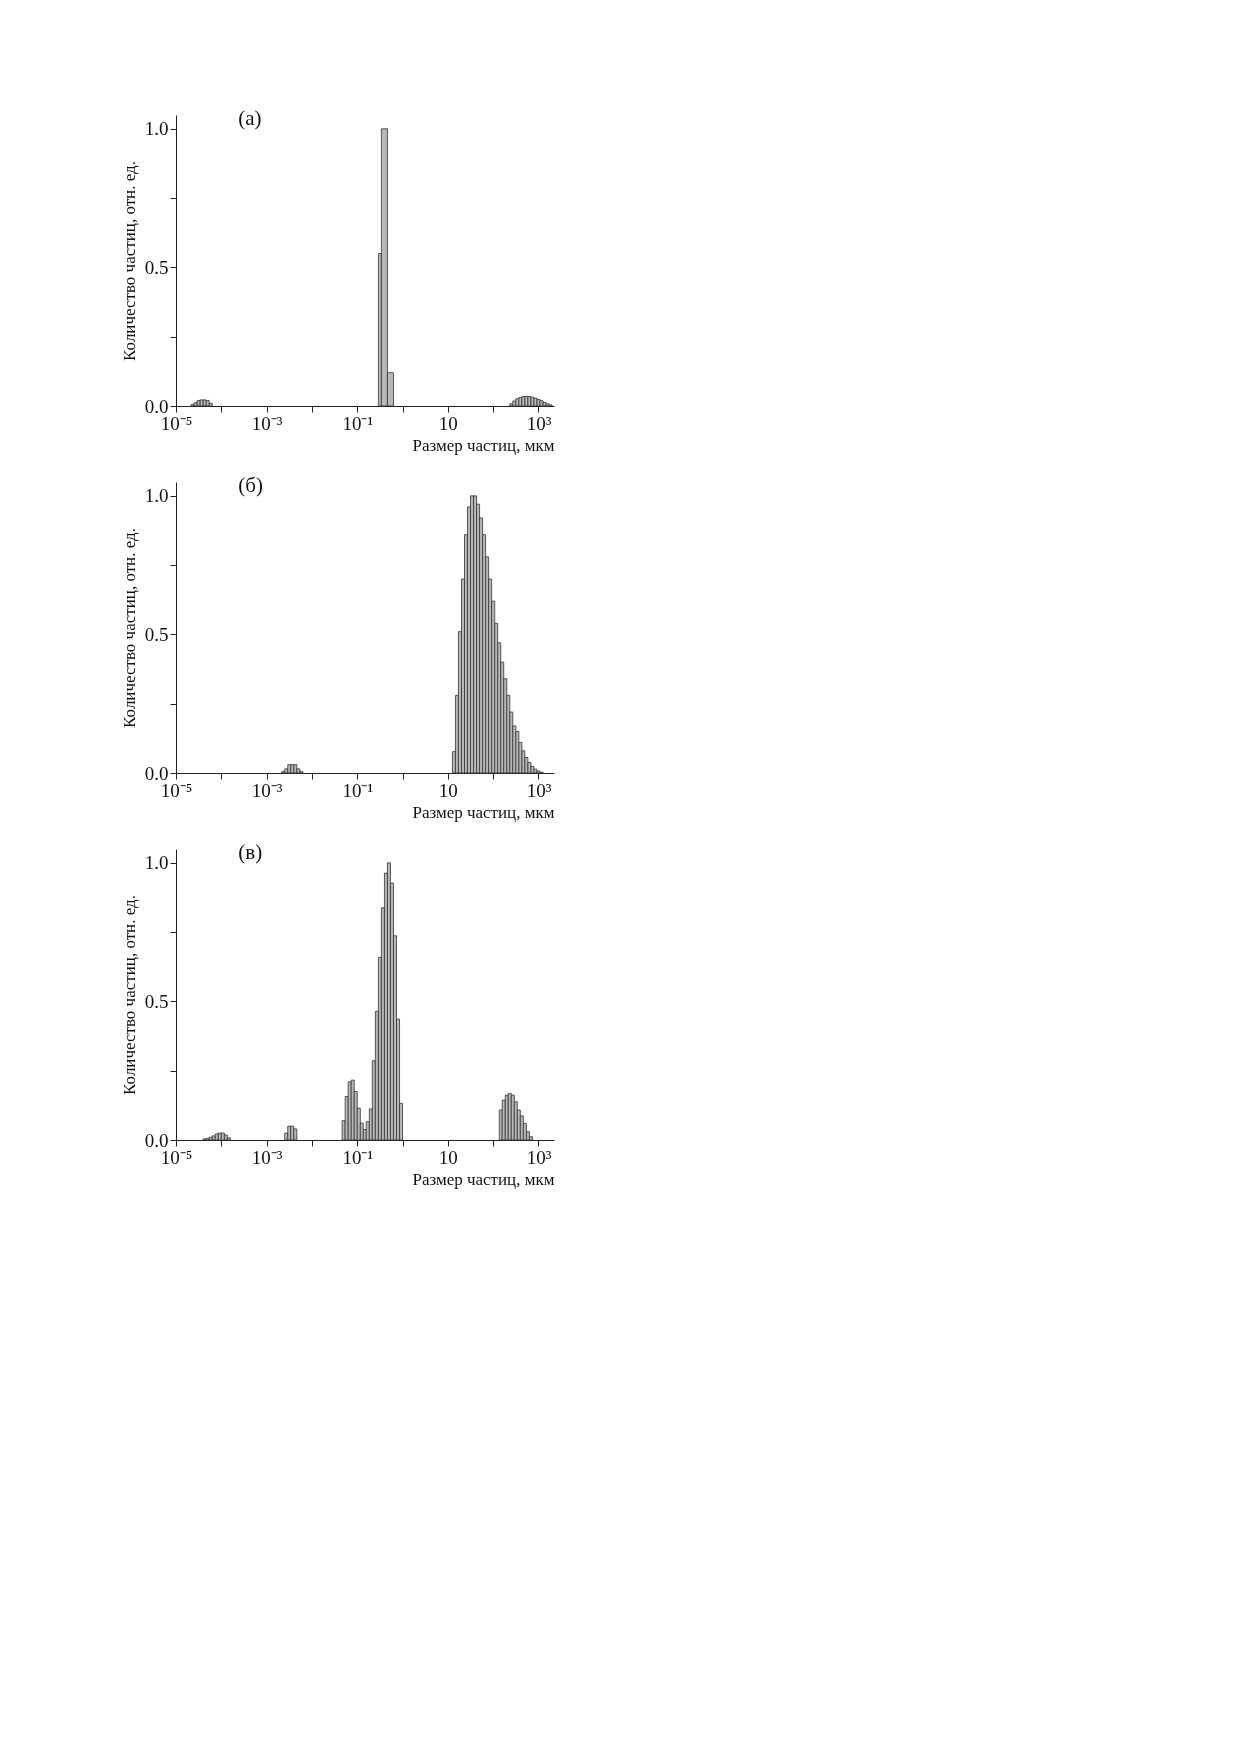 Image resolution: width=1240 pixels, height=1754 pixels. I want to click on chart-title: (в), so click(250, 852).